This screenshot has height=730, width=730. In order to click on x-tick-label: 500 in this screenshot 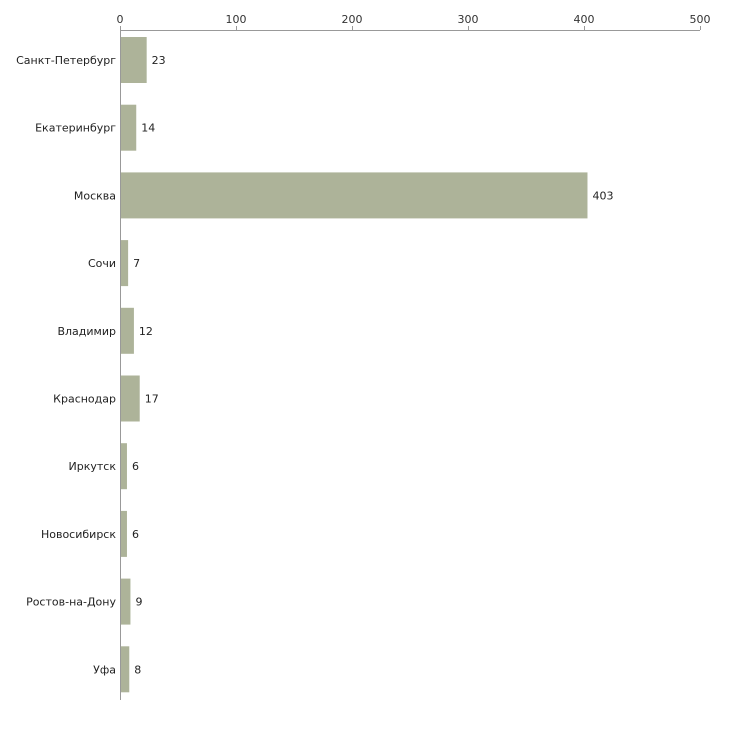, I will do `click(700, 19)`.